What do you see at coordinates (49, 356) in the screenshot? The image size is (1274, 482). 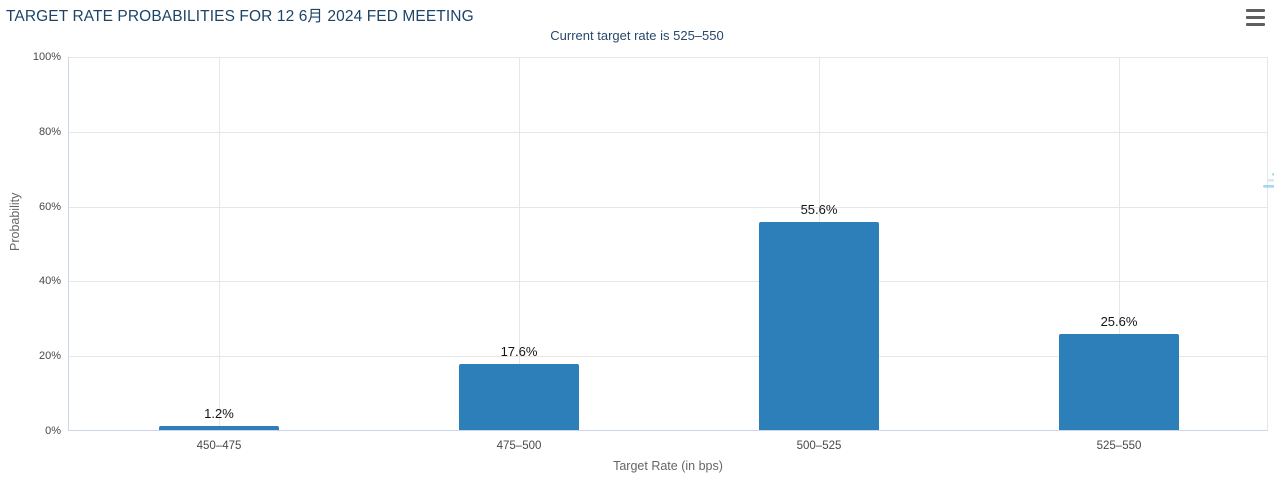 I see `y-tick-label: 20%` at bounding box center [49, 356].